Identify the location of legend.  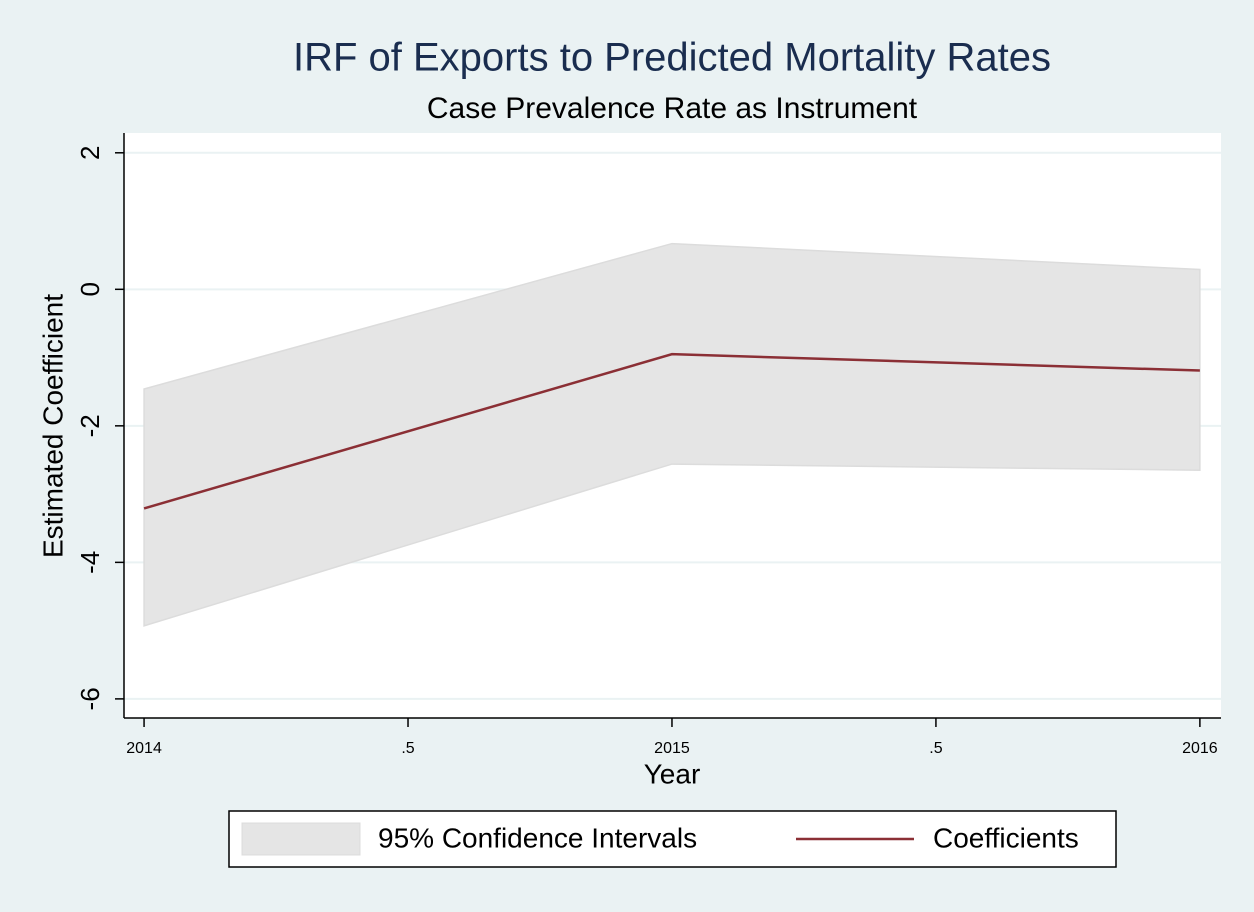
(672, 839).